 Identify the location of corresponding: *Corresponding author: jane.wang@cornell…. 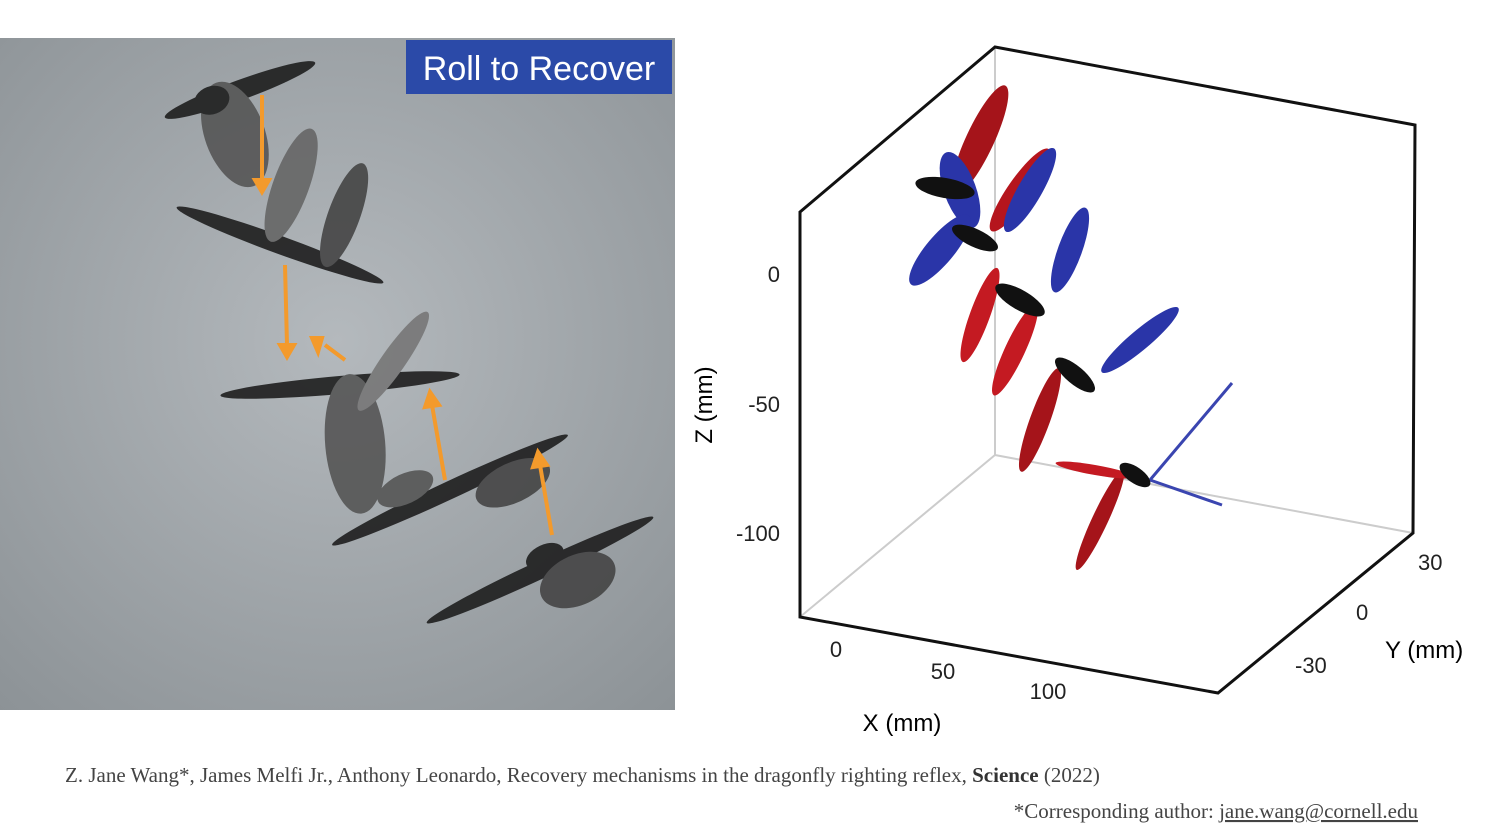
(1216, 811).